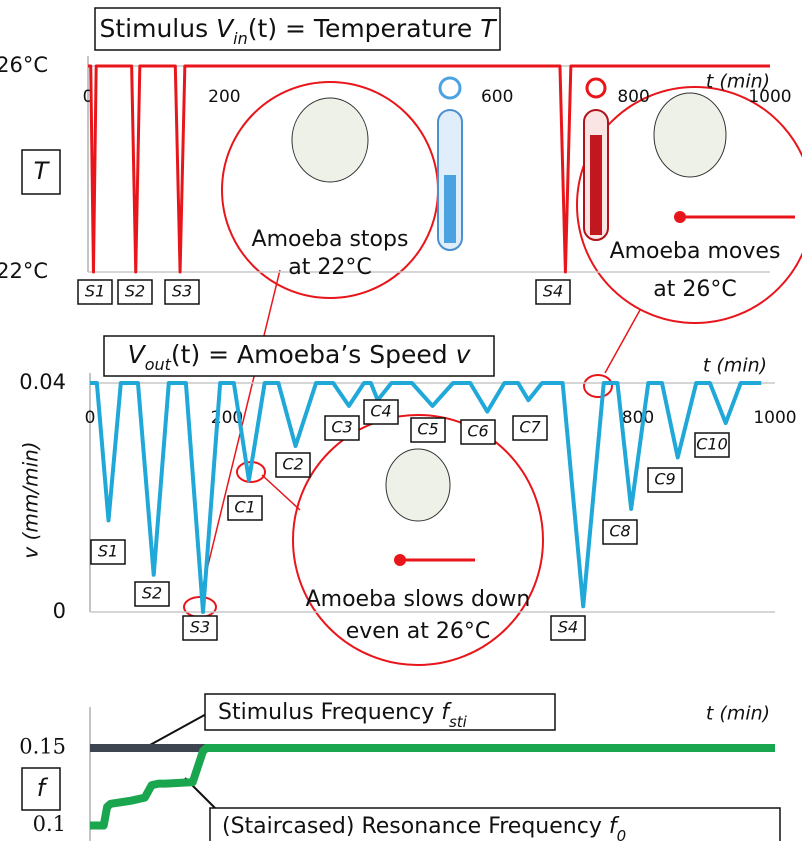 This screenshot has width=802, height=841. What do you see at coordinates (42, 382) in the screenshot?
I see `y-tick-label: 0.04` at bounding box center [42, 382].